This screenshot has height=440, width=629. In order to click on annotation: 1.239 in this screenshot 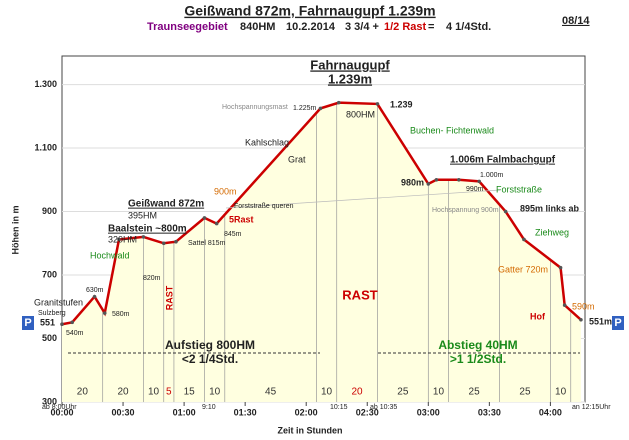, I will do `click(401, 104)`.